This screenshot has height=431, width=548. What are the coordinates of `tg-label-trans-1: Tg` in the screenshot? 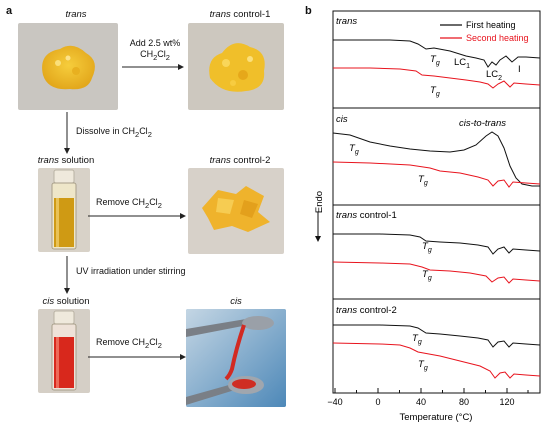 It's located at (435, 60).